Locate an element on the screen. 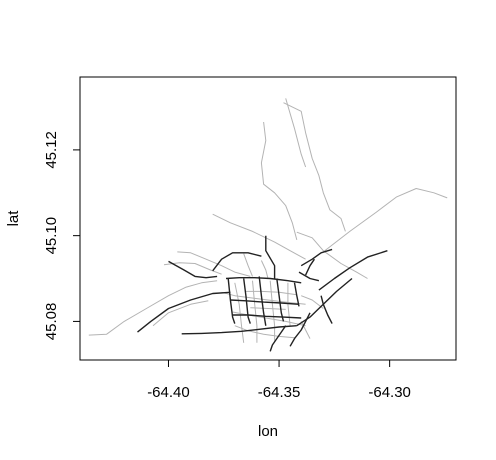 The height and width of the screenshot is (460, 496). x-axis-title: lon is located at coordinates (268, 431).